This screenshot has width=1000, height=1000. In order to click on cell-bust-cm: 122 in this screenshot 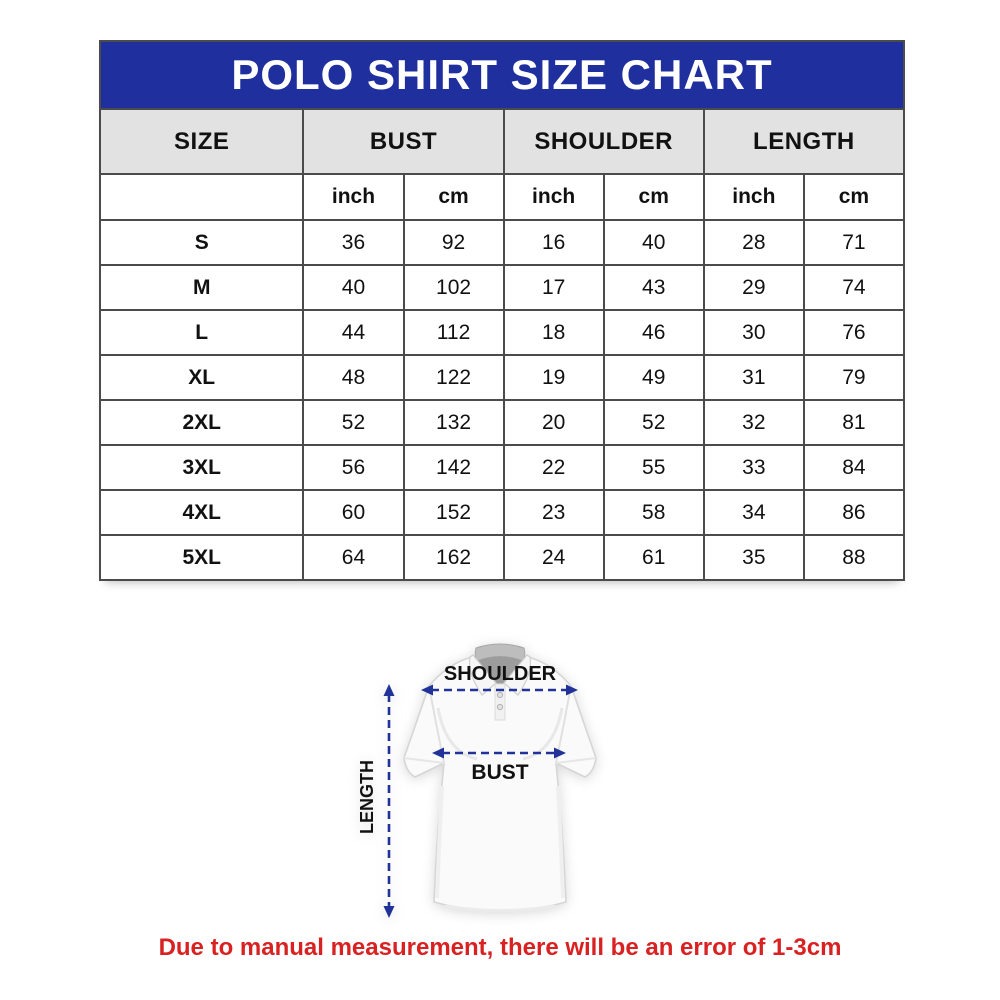, I will do `click(453, 377)`.